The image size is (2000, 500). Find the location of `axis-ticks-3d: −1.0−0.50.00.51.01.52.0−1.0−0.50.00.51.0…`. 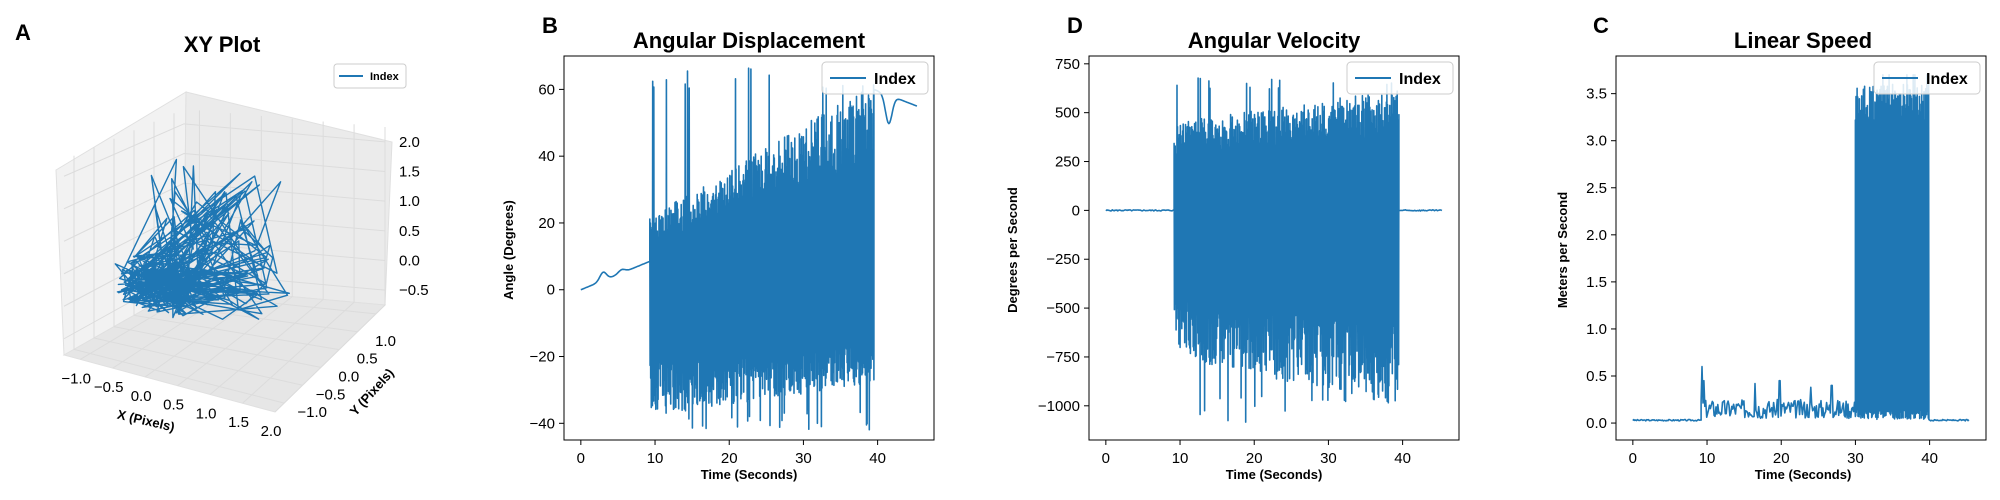

axis-ticks-3d: −1.0−0.50.00.51.01.52.0−1.0−0.50.00.51.0… is located at coordinates (244, 287).